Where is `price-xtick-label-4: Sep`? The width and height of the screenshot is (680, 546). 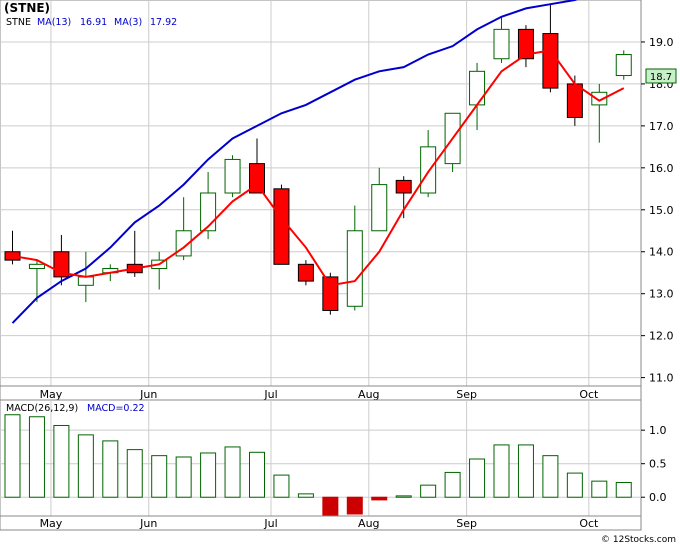
price-xtick-label-4: Sep is located at coordinates (466, 394).